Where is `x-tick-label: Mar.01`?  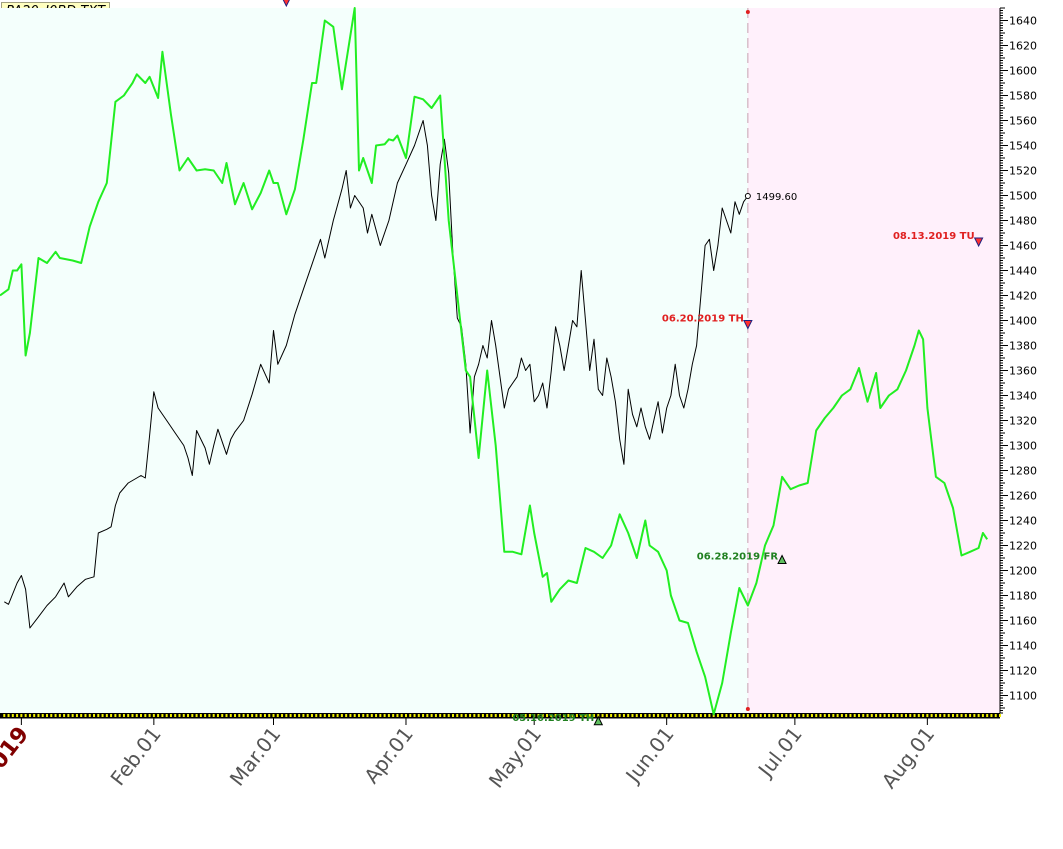 x-tick-label: Mar.01 is located at coordinates (255, 756).